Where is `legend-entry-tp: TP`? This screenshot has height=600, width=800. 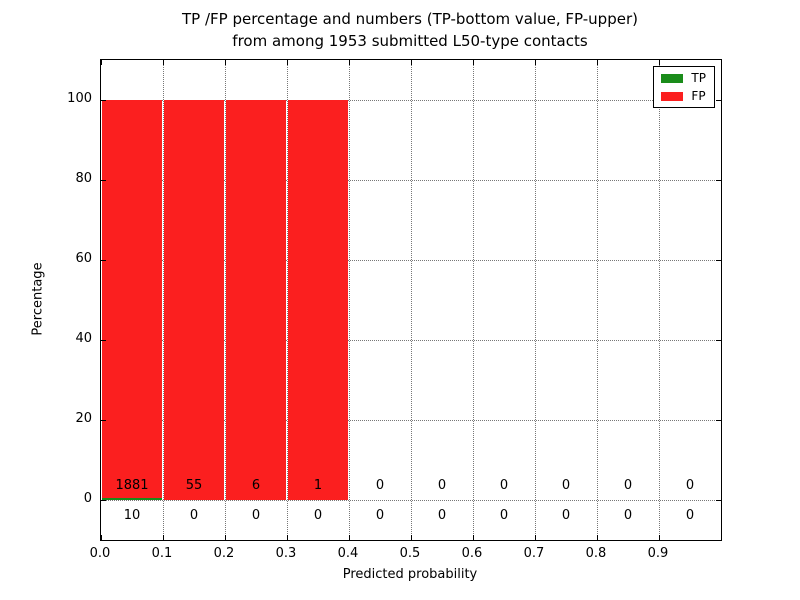 legend-entry-tp: TP is located at coordinates (683, 78).